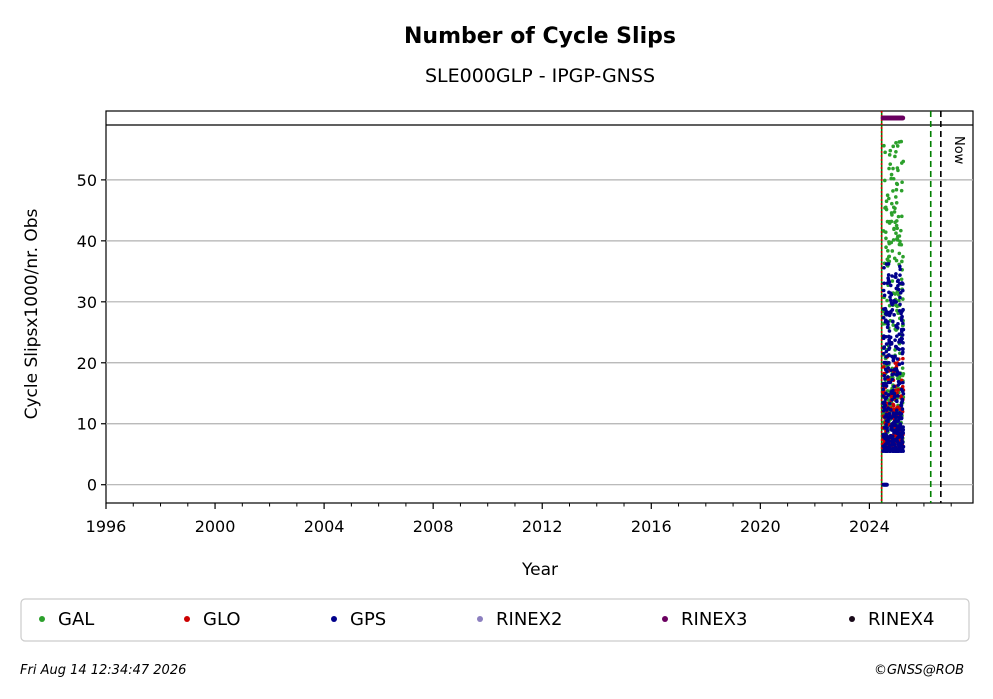 The width and height of the screenshot is (993, 699). What do you see at coordinates (495, 620) in the screenshot?
I see `legend` at bounding box center [495, 620].